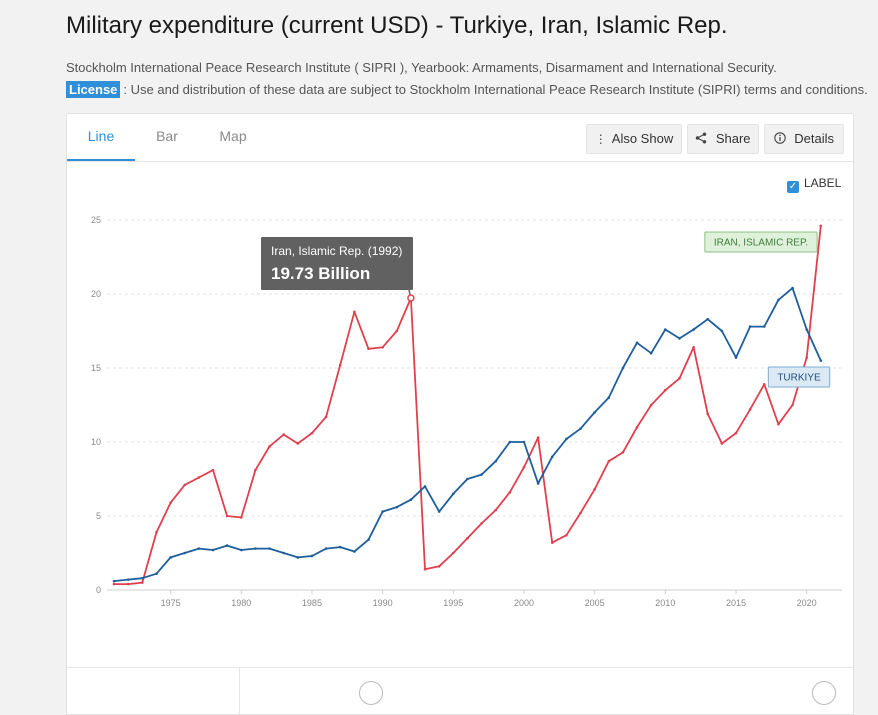 This screenshot has height=715, width=878. What do you see at coordinates (814, 184) in the screenshot?
I see `label-toggle: ✓ LABEL` at bounding box center [814, 184].